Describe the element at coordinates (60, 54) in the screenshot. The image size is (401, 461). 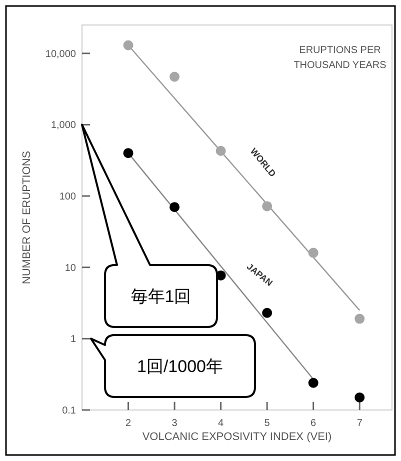
I see `y-tick-label: 10,000` at that location.